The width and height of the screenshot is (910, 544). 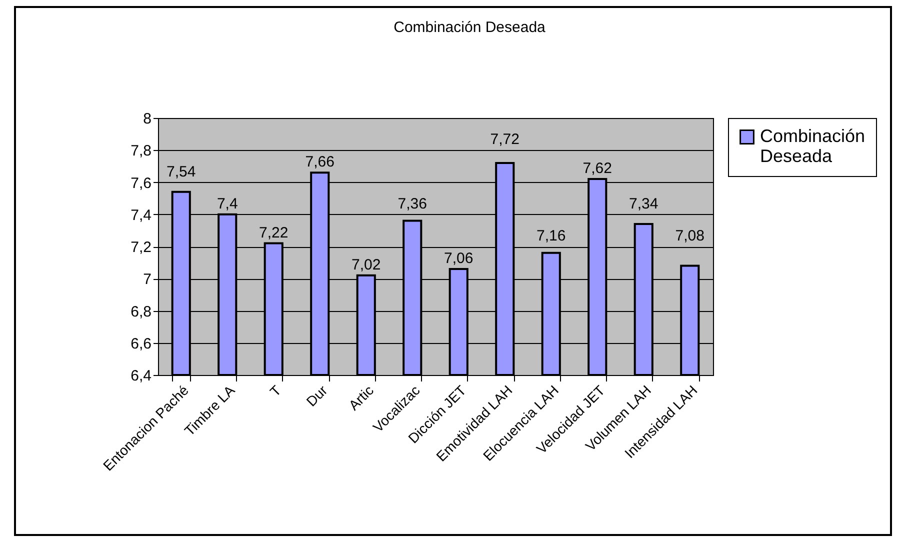 What do you see at coordinates (273, 233) in the screenshot?
I see `data-label: 7,22` at bounding box center [273, 233].